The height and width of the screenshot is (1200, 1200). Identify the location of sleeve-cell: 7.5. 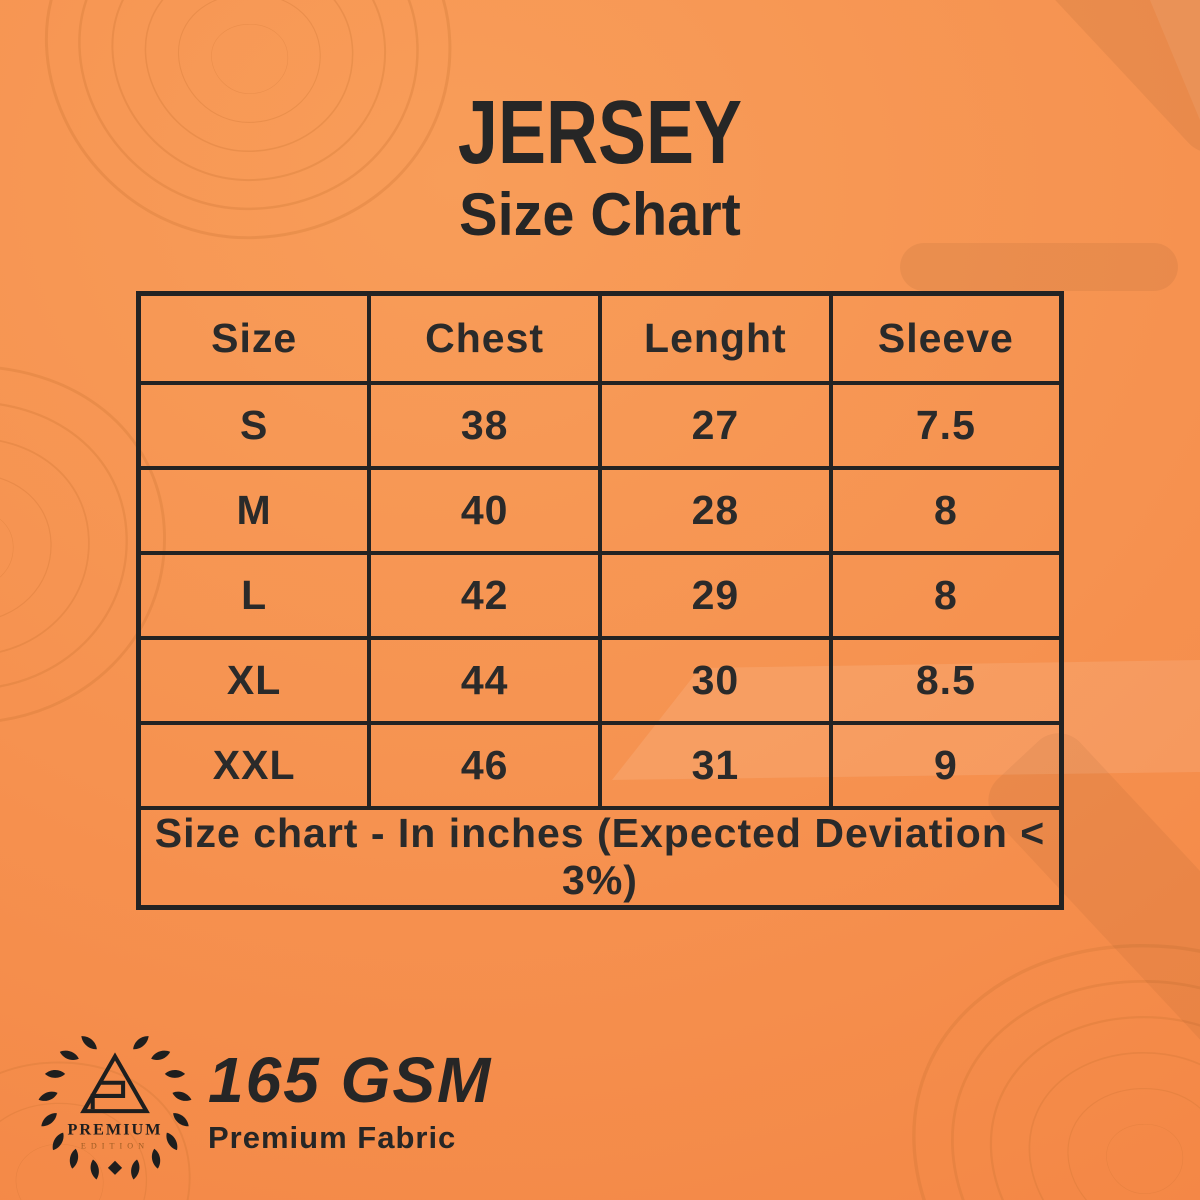
(946, 425).